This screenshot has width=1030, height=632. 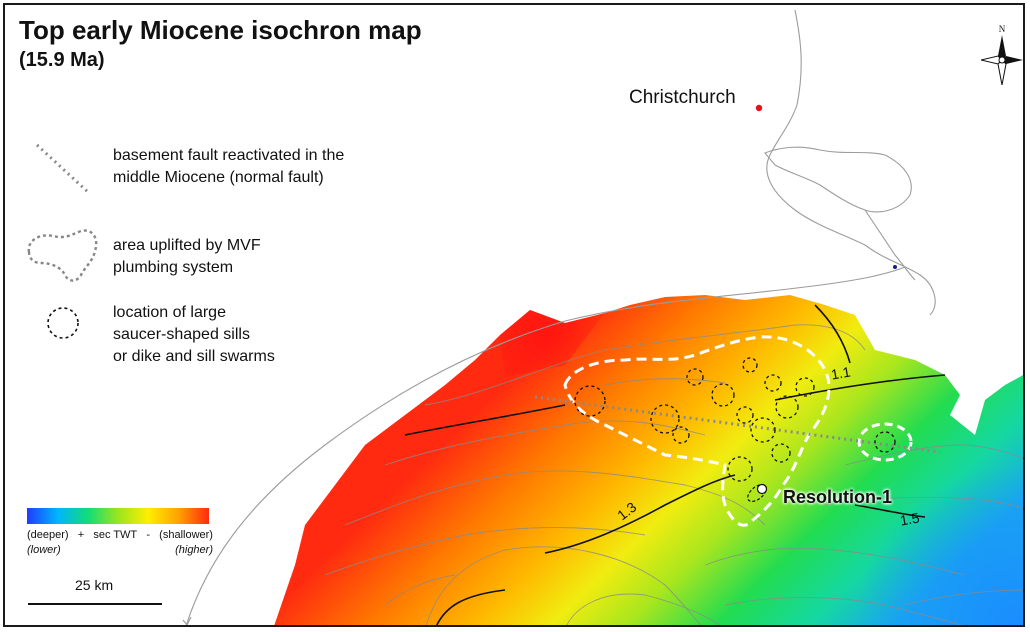 What do you see at coordinates (148, 535) in the screenshot?
I see `colorbar-minus: -` at bounding box center [148, 535].